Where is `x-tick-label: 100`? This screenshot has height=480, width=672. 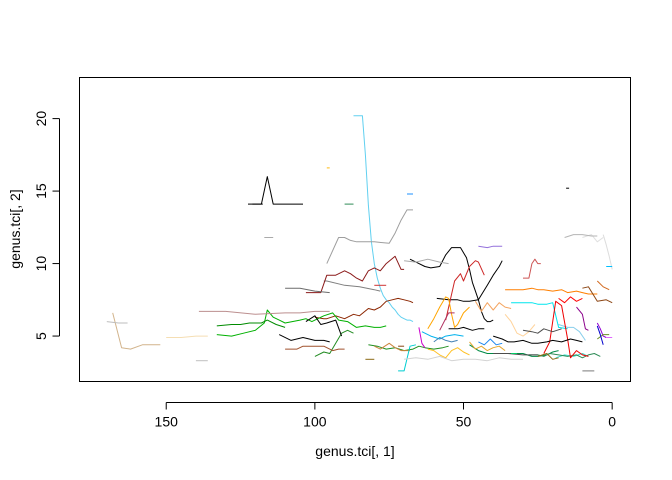
x-tick-label: 100 is located at coordinates (315, 421).